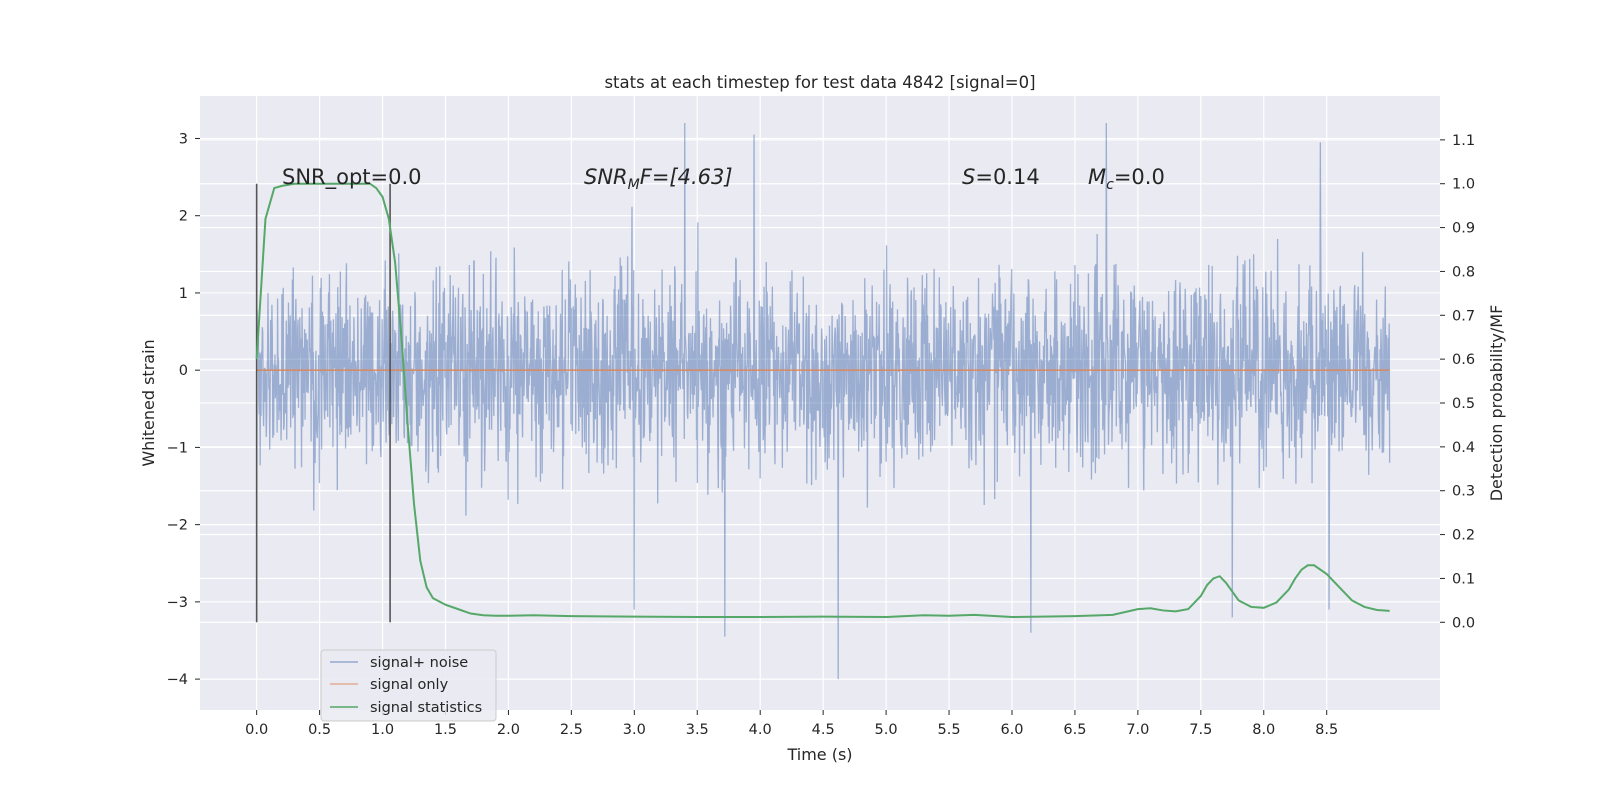  What do you see at coordinates (1457, 382) in the screenshot?
I see `y-axis-right-ticks: 1.1 1.0 0.9 0.8 0.7 0.6 0.5 0.4 0.3 0.2 0.1 0.0` at bounding box center [1457, 382].